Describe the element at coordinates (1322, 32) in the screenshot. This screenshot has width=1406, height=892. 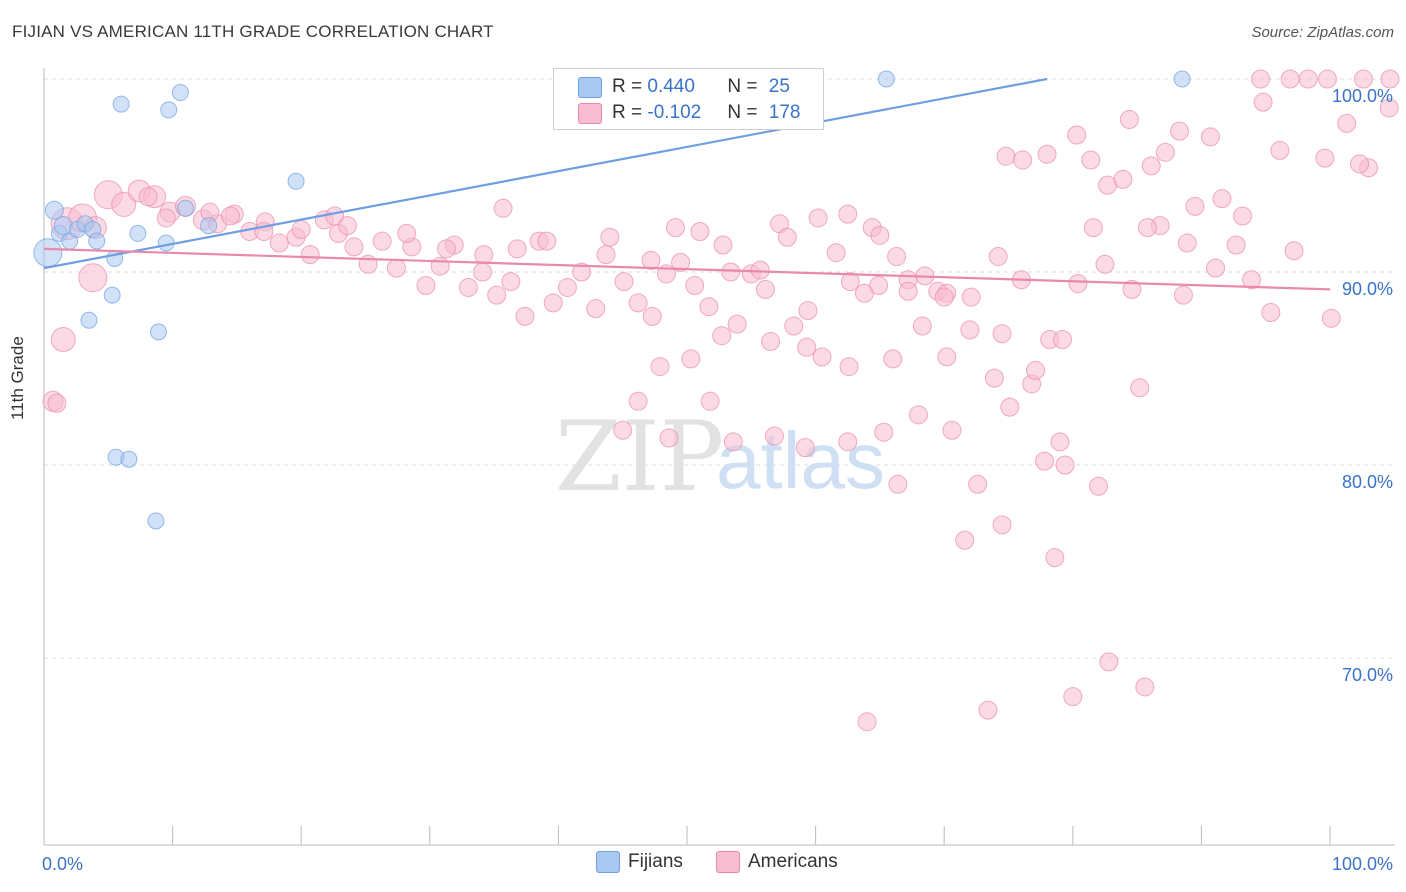
I see `source-label: Source: ZipAtlas.com` at that location.